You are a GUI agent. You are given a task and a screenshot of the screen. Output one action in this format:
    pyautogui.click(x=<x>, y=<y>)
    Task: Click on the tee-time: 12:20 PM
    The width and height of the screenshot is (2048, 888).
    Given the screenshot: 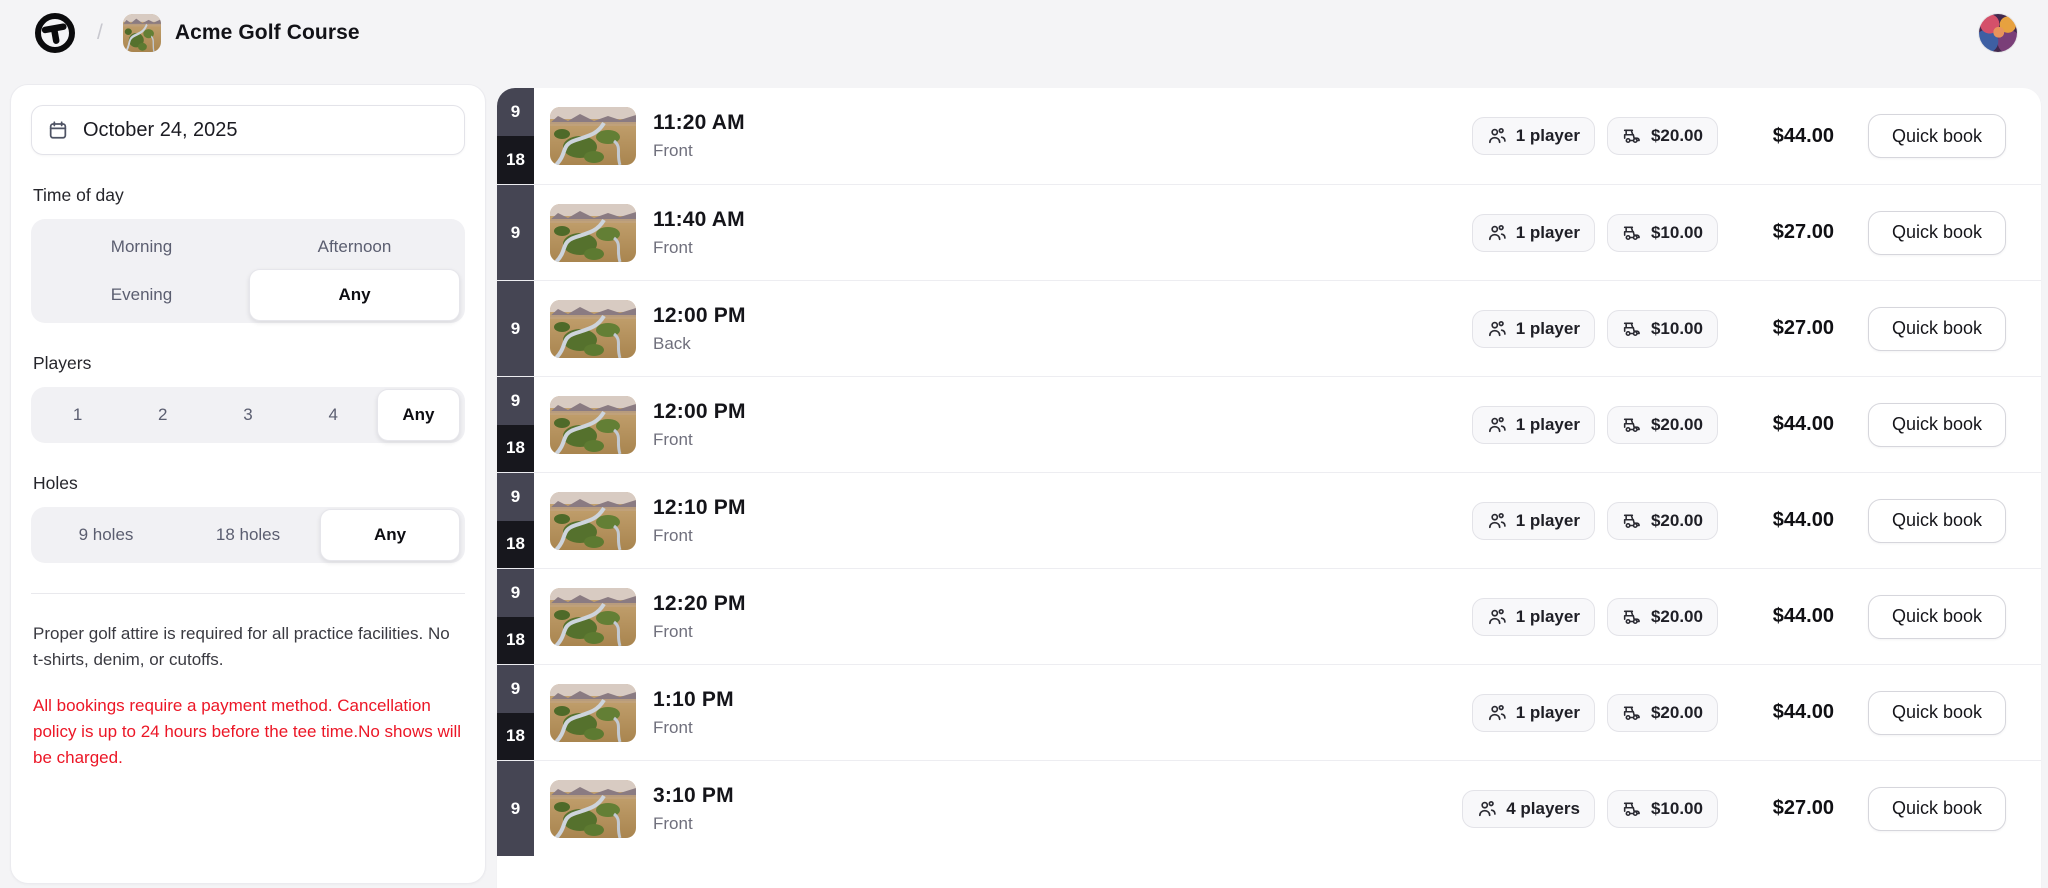 What is the action you would take?
    pyautogui.click(x=699, y=603)
    